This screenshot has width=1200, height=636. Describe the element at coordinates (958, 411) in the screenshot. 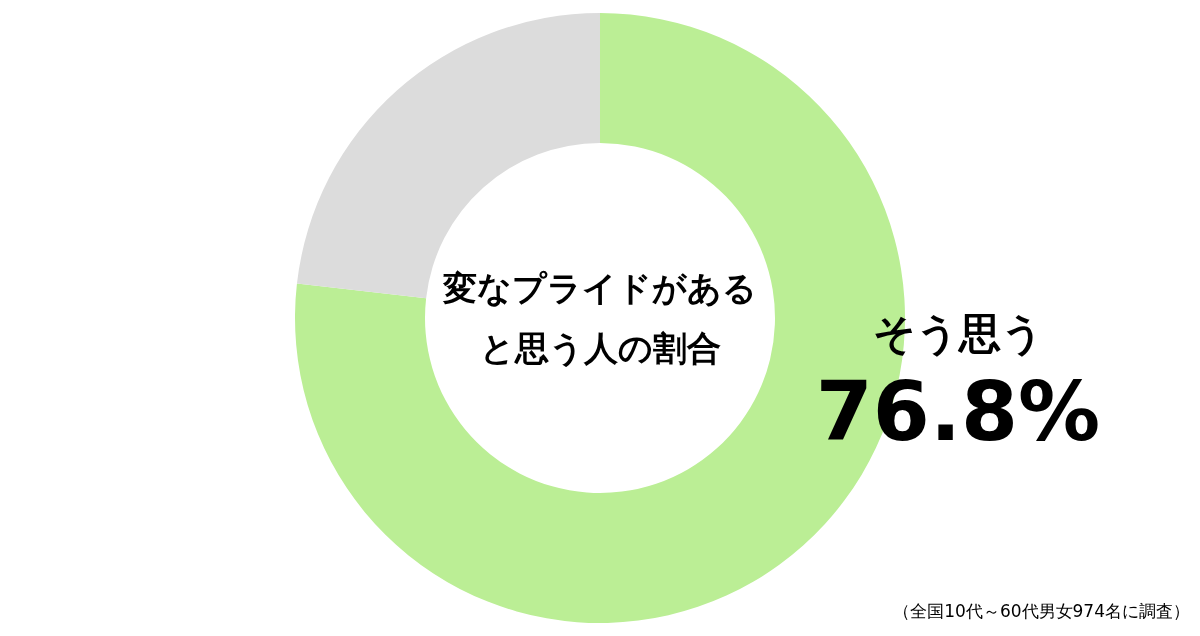

I see `data-label: 76.8%` at that location.